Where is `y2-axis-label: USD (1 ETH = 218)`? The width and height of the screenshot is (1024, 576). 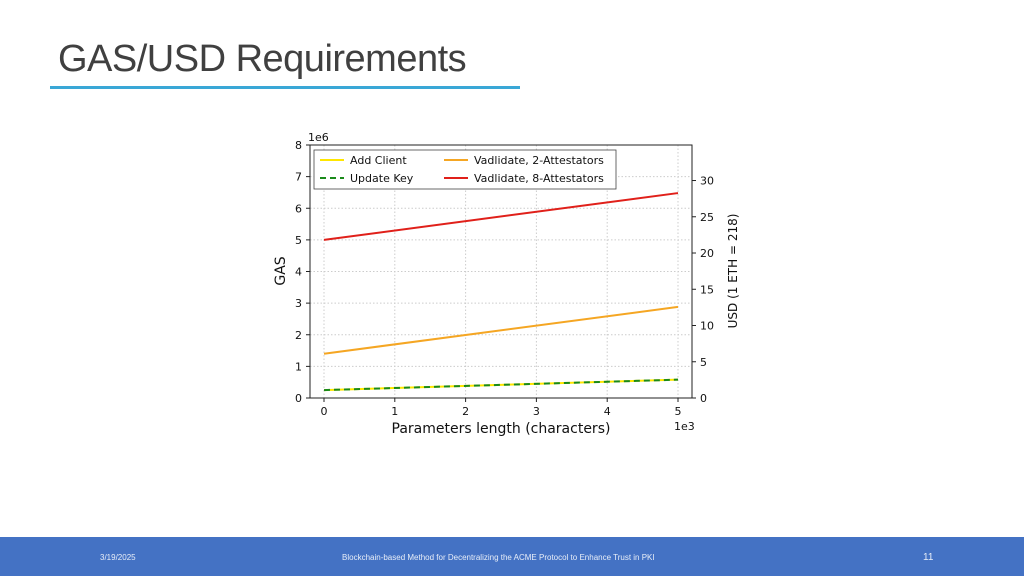 y2-axis-label: USD (1 ETH = 218) is located at coordinates (733, 271).